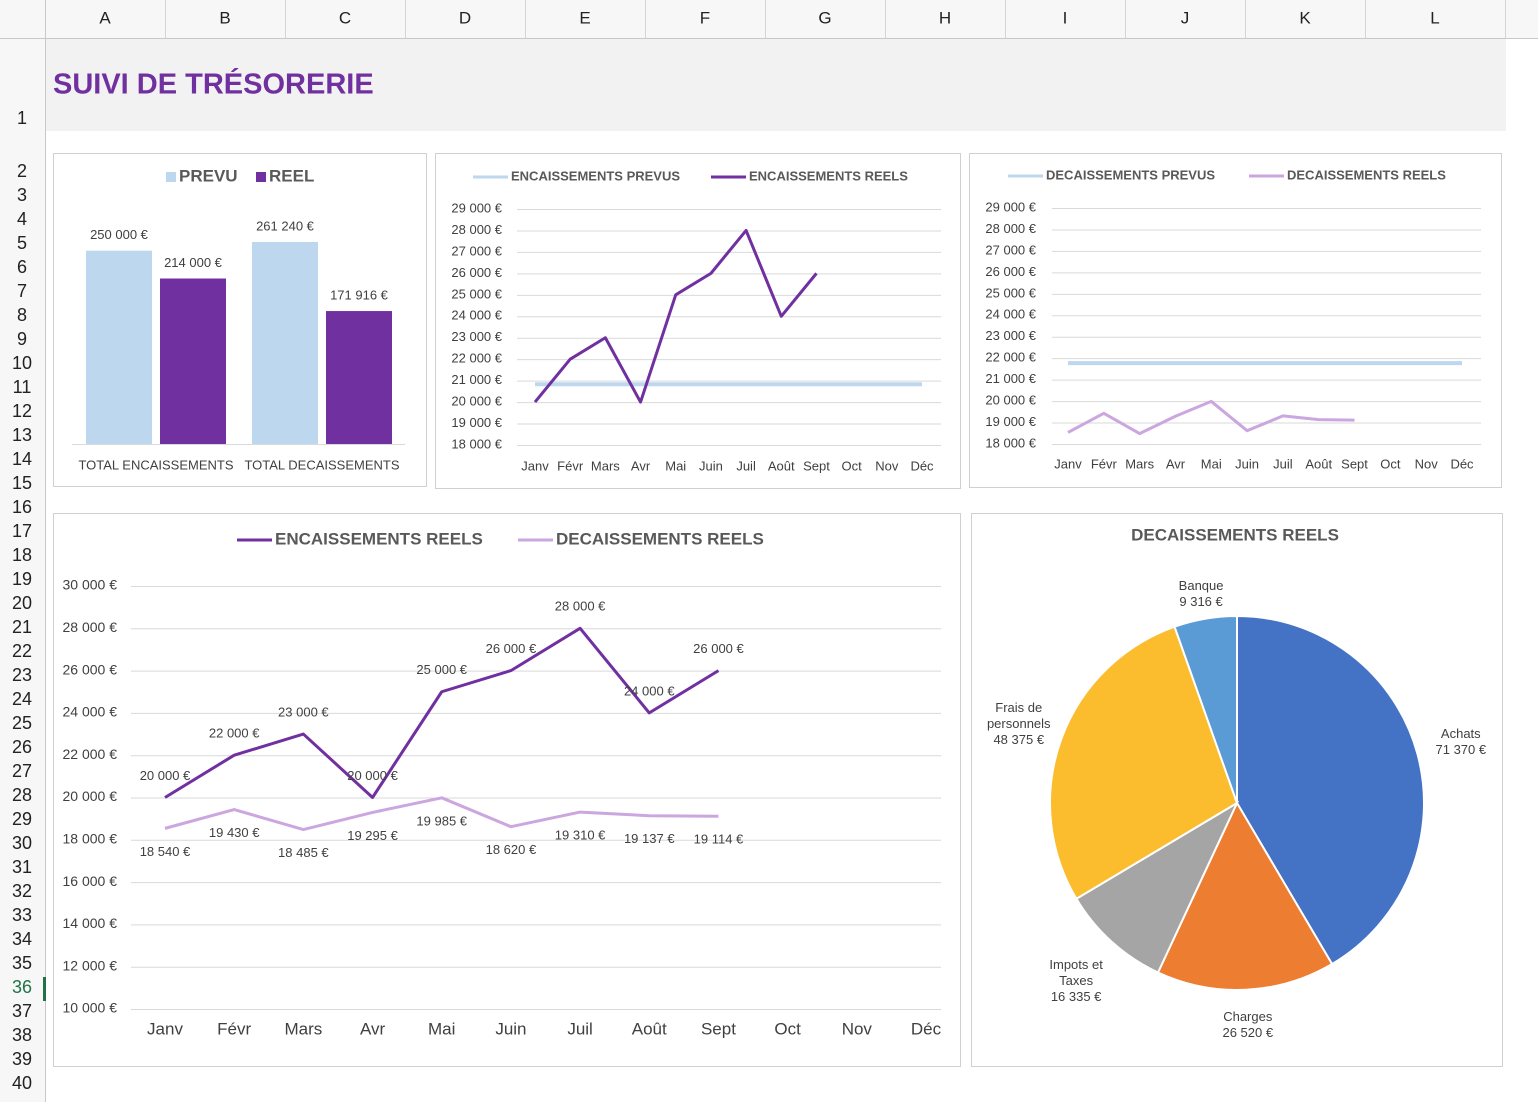 The height and width of the screenshot is (1102, 1538). I want to click on column-header: J, so click(1185, 17).